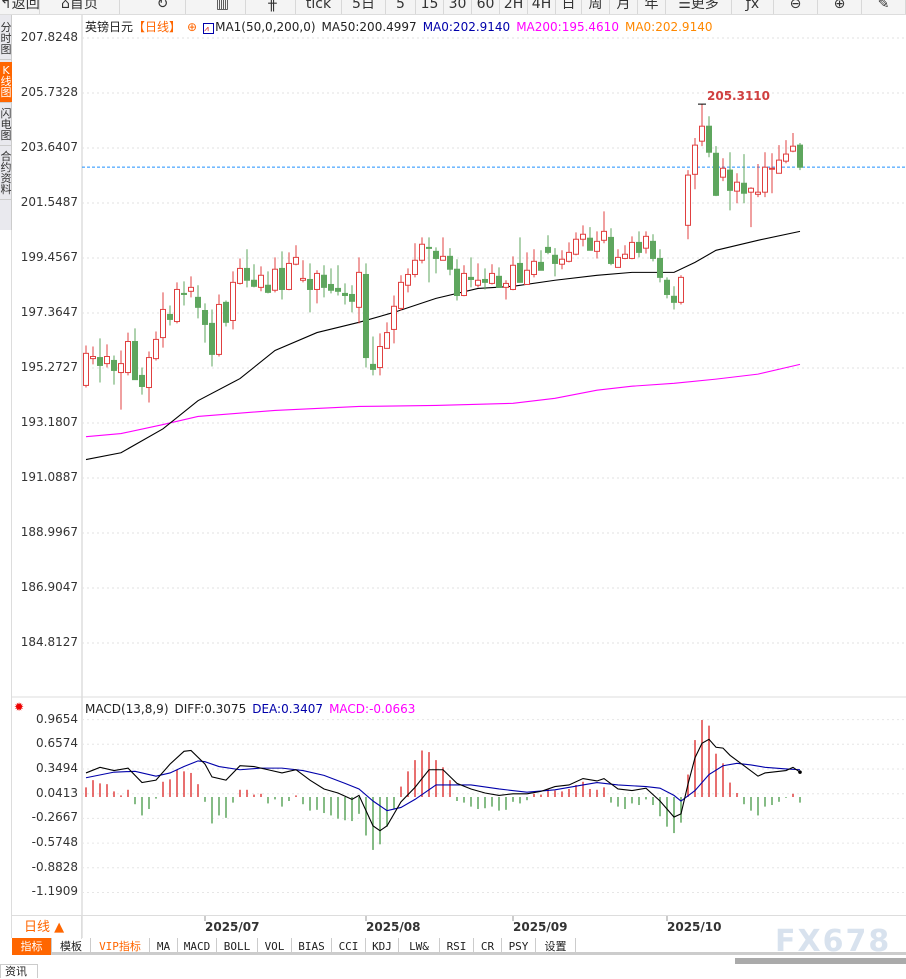  Describe the element at coordinates (49, 642) in the screenshot. I see `price-tick-label: 184.8127` at that location.